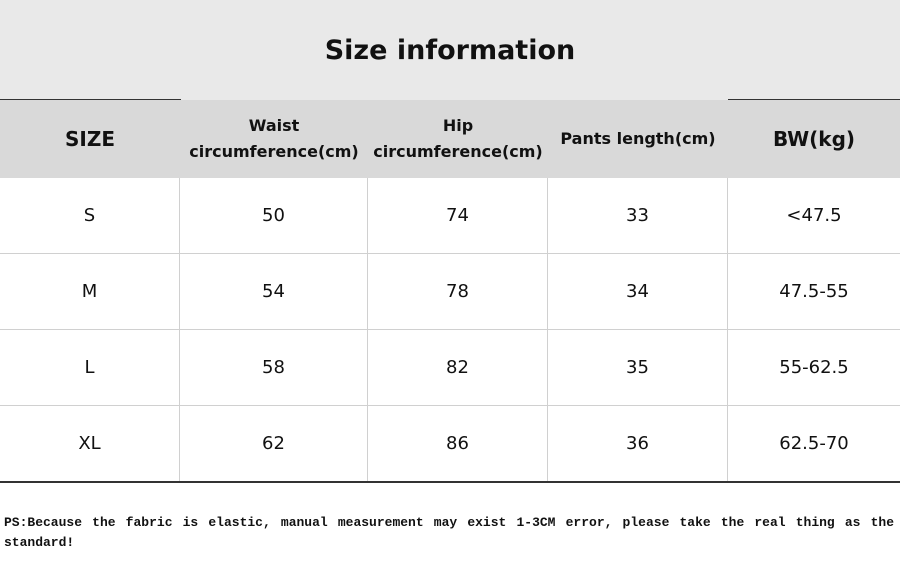  Describe the element at coordinates (90, 292) in the screenshot. I see `table-cell: M` at that location.